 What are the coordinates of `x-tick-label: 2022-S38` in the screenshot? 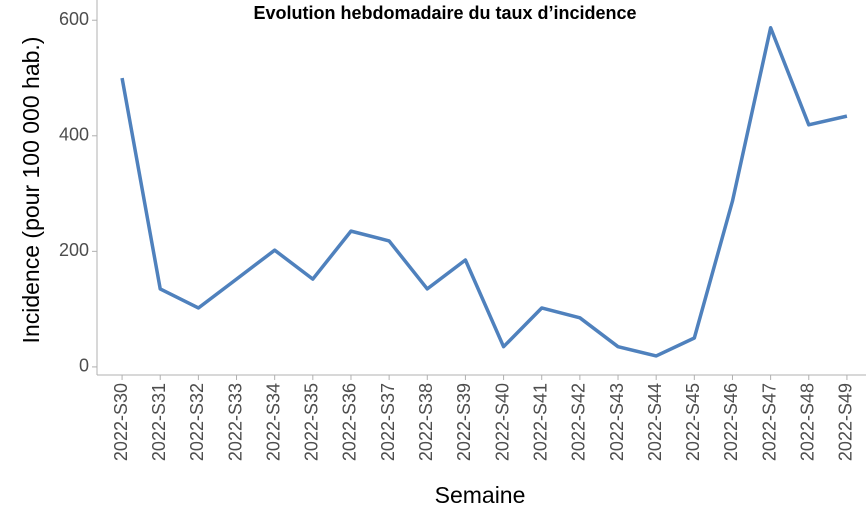 It's located at (426, 422).